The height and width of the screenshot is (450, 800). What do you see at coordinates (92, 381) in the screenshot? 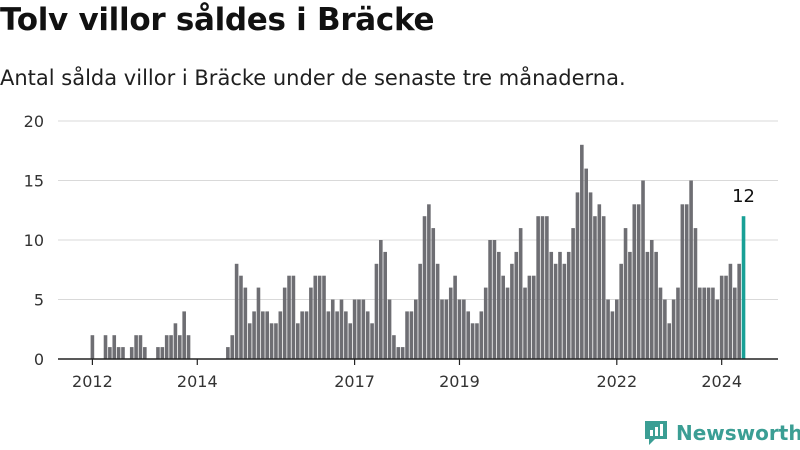
I see `x-tick-label: 2012` at bounding box center [92, 381].